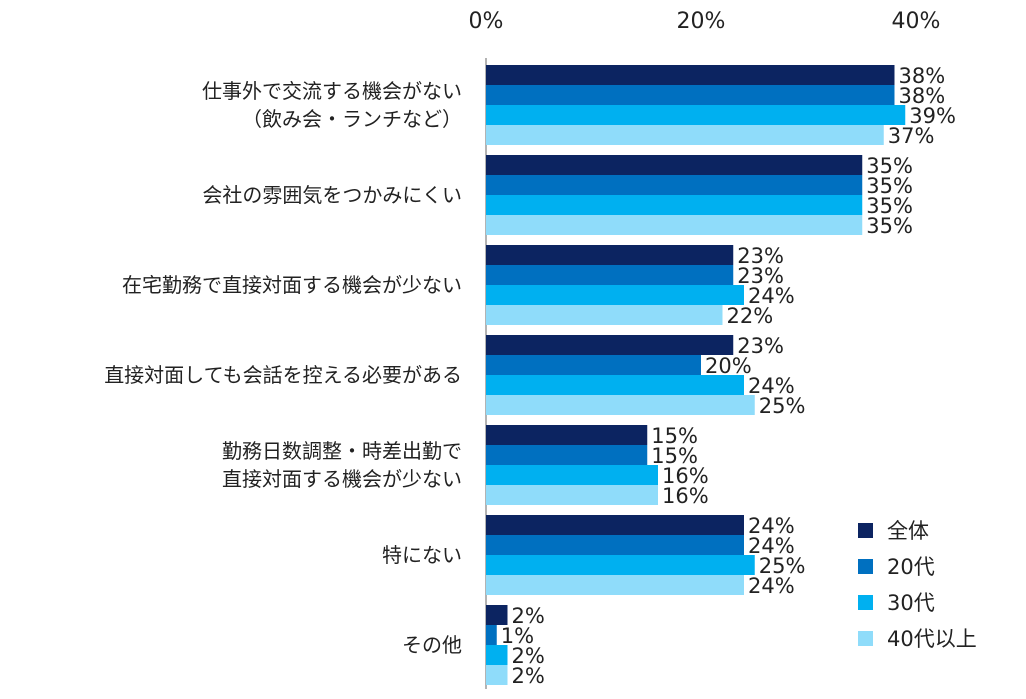  I want to click on x-tick-label: 40%, so click(916, 21).